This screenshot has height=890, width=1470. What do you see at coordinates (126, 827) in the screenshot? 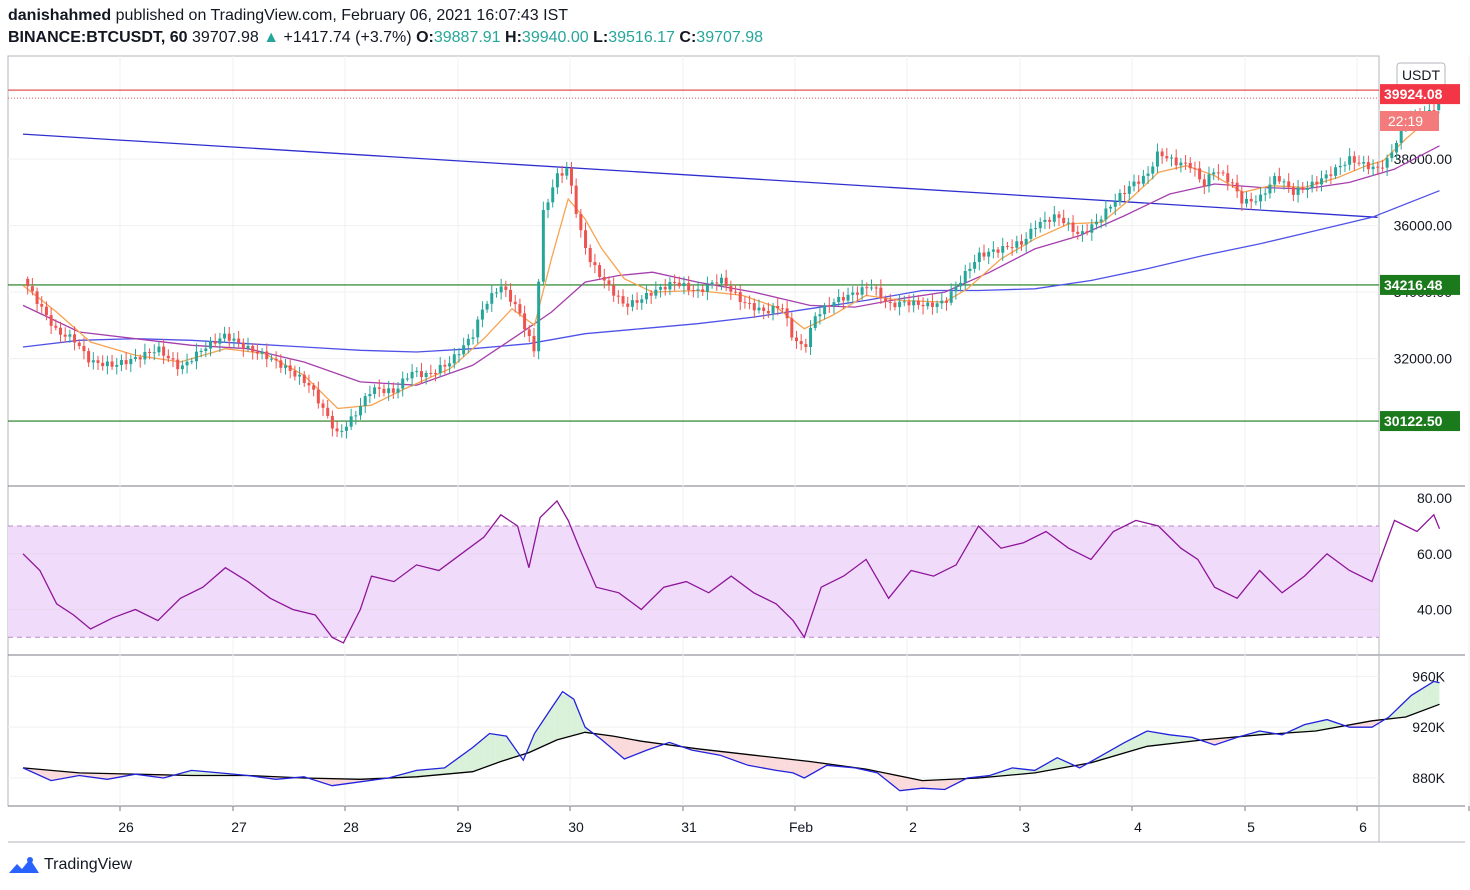
I see `x-tick-label-0: 26` at bounding box center [126, 827].